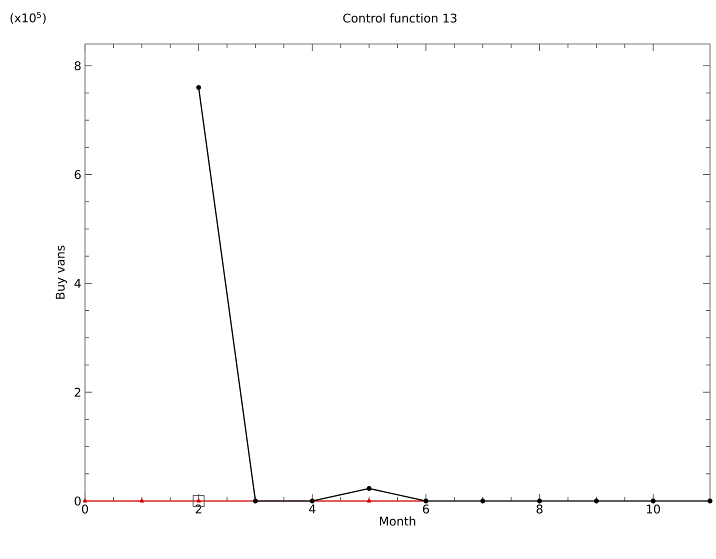  What do you see at coordinates (398, 521) in the screenshot?
I see `x-axis-title: Month` at bounding box center [398, 521].